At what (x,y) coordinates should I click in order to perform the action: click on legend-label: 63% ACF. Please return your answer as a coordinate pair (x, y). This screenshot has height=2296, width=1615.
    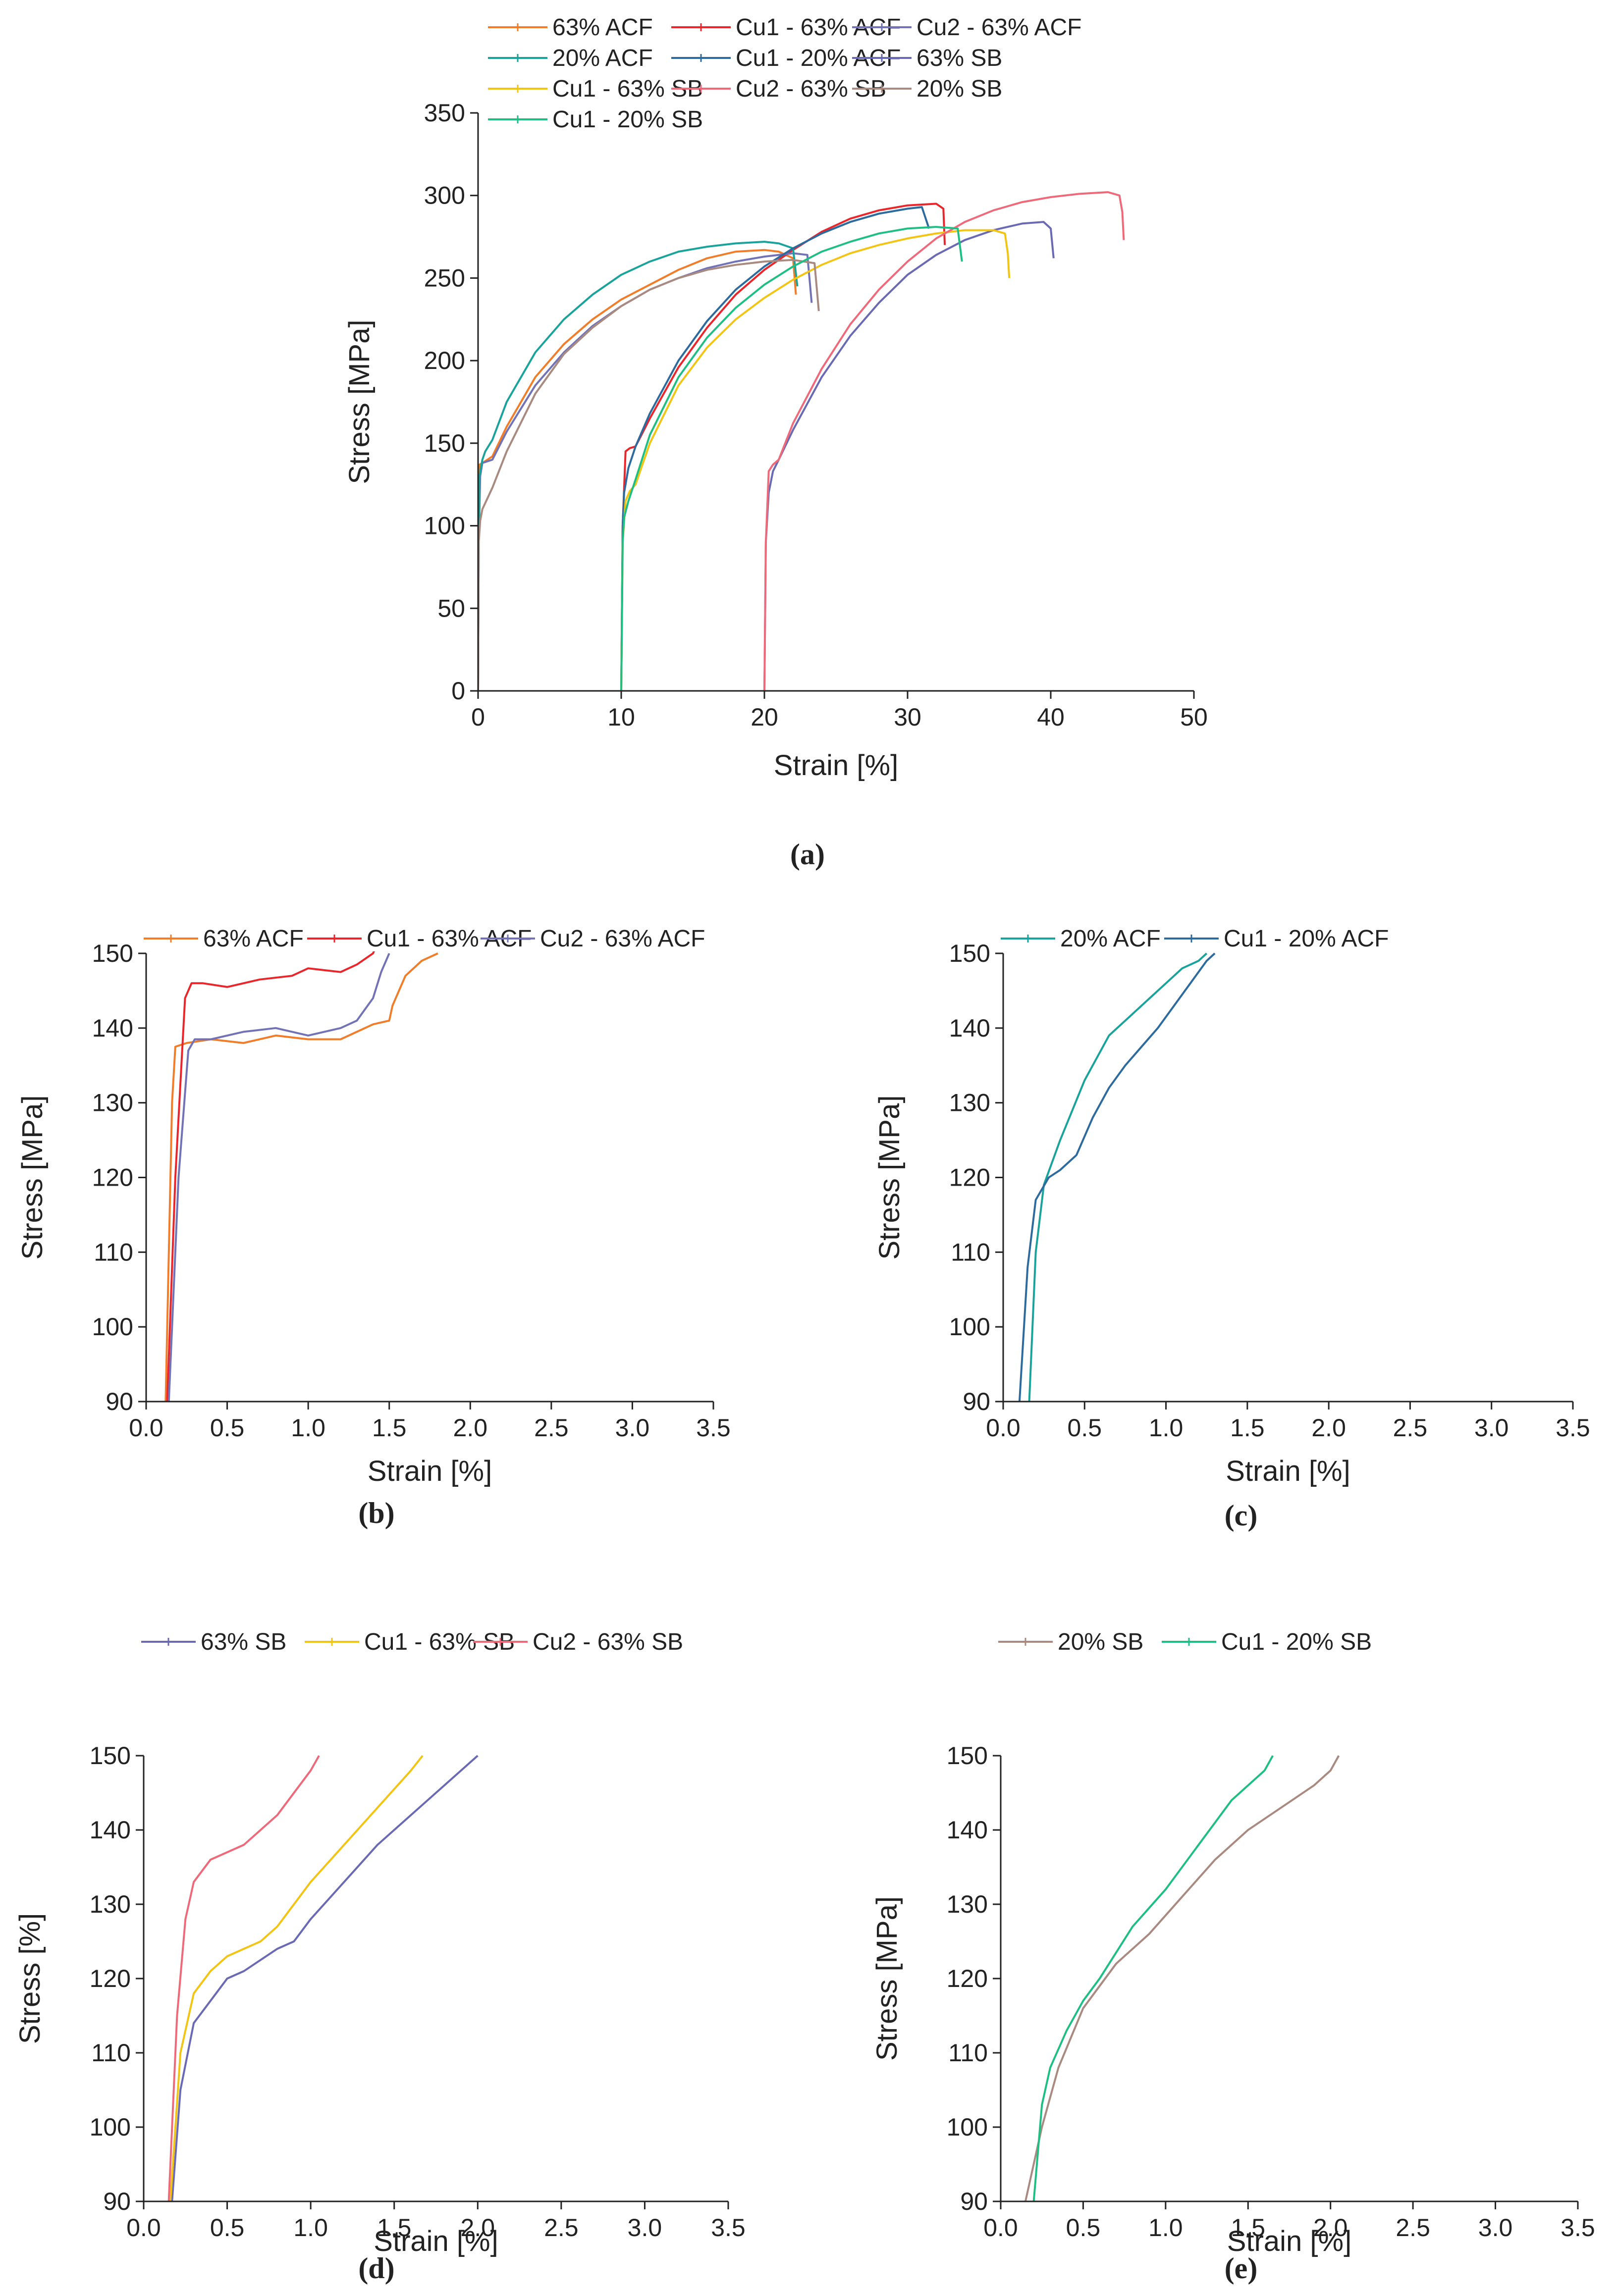
    Looking at the image, I should click on (602, 27).